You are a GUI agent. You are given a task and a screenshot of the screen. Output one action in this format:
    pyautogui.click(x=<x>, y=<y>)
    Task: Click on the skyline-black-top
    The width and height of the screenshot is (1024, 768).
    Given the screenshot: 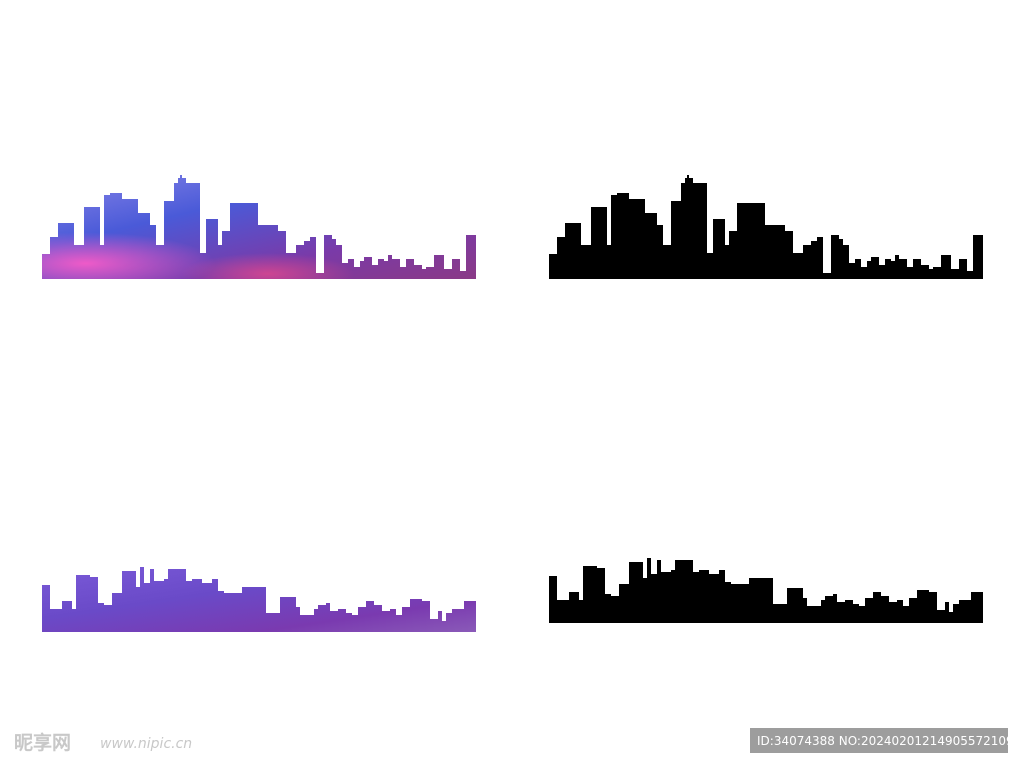 What is the action you would take?
    pyautogui.click(x=766, y=227)
    